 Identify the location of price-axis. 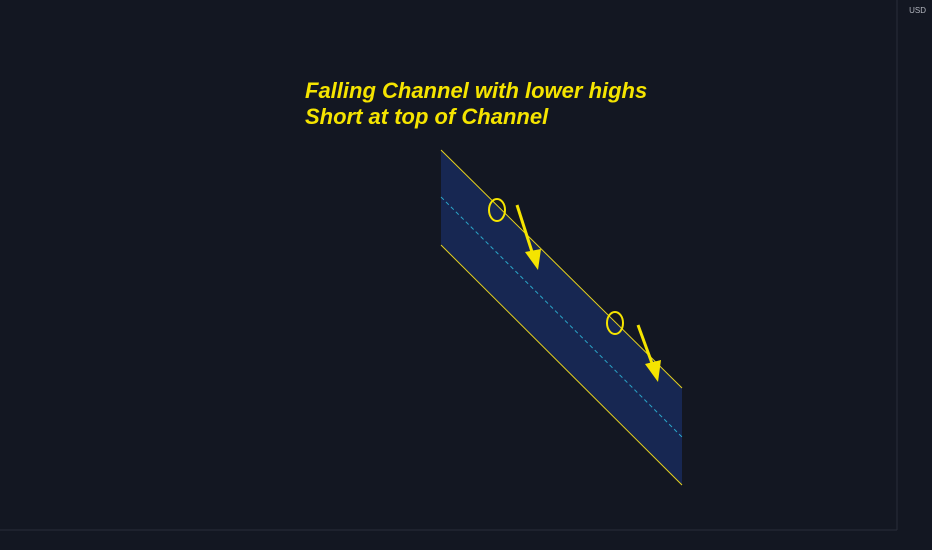
(914, 275).